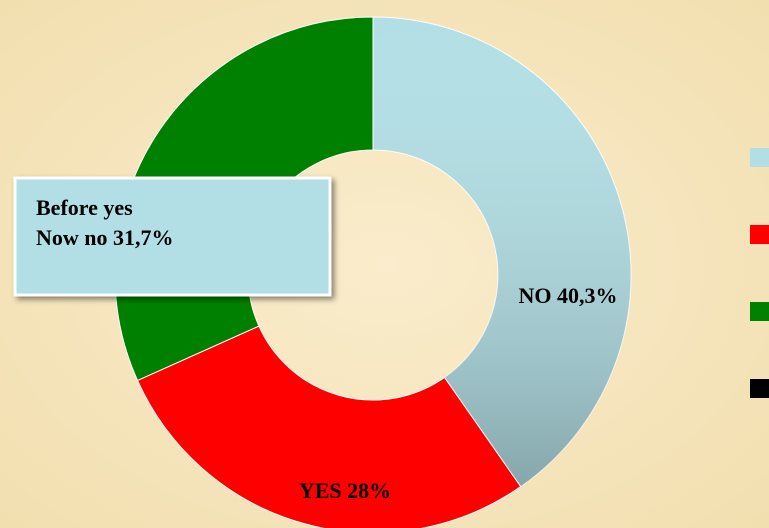 The image size is (769, 528). Describe the element at coordinates (105, 237) in the screenshot. I see `data-label: Now no 31,7%` at that location.